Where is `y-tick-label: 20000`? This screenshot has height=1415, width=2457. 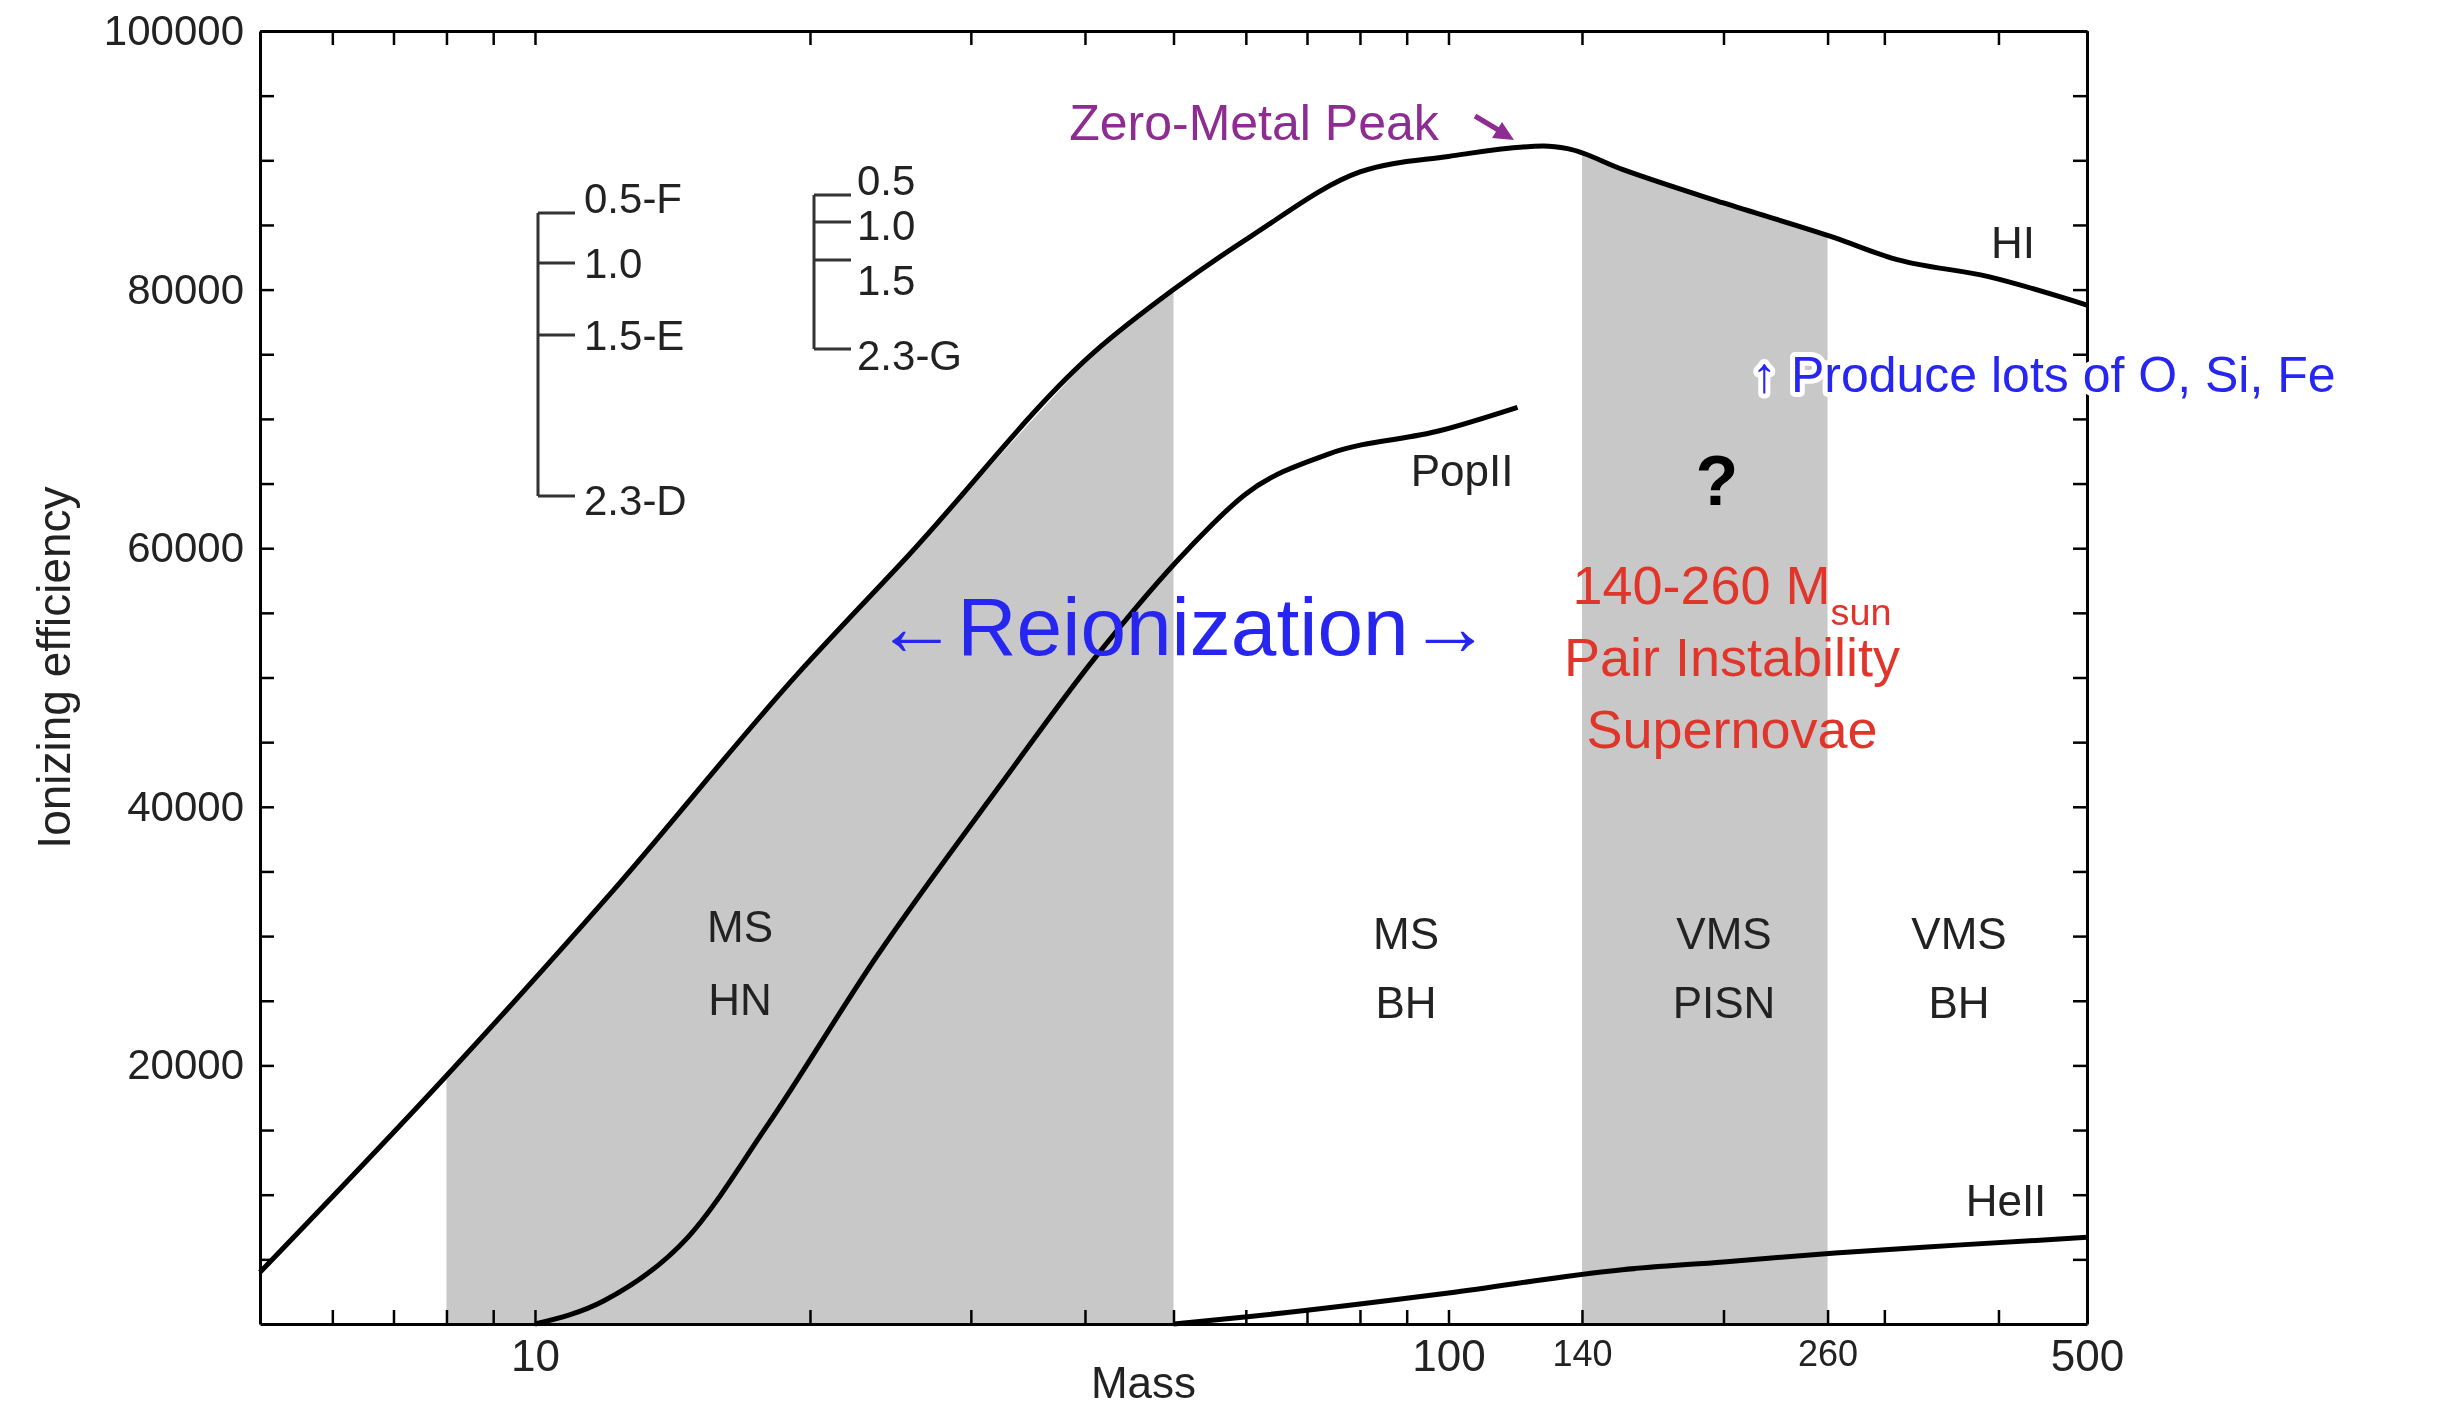
y-tick-label: 20000 is located at coordinates (185, 1065).